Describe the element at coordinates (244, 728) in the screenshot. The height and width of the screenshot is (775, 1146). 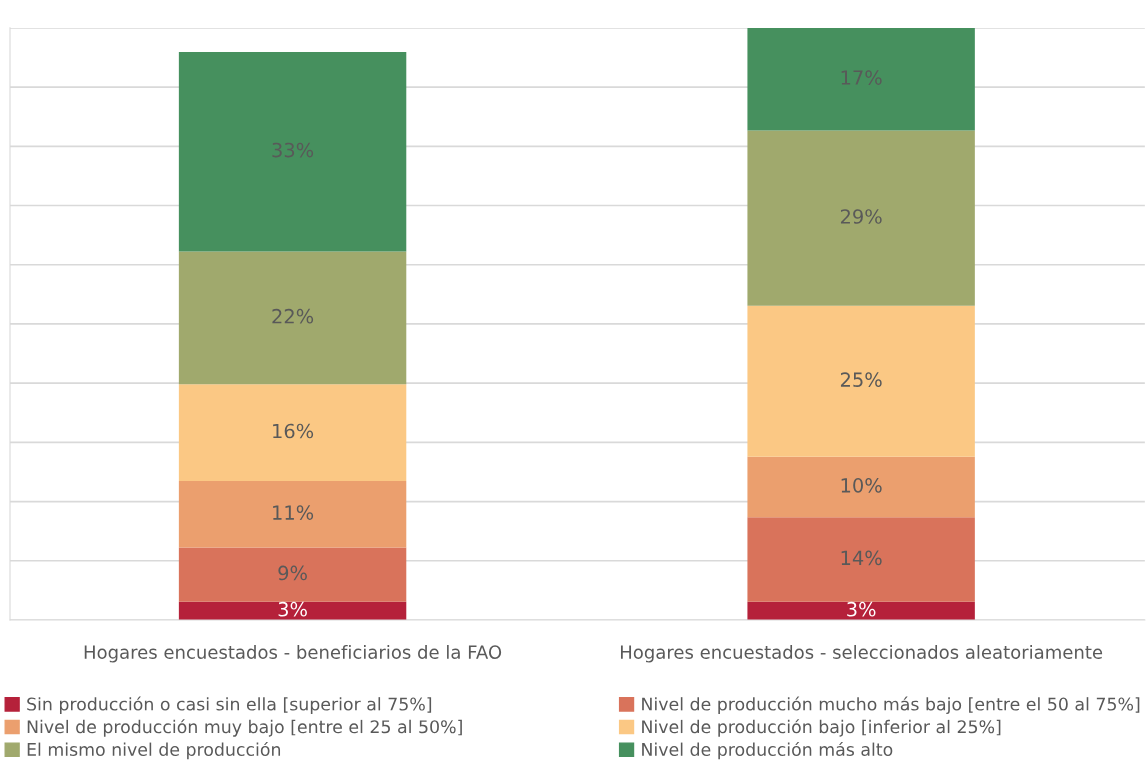
I see `legend-label: Nivel de producción muy bajo [entre el 25 al 50%]` at that location.